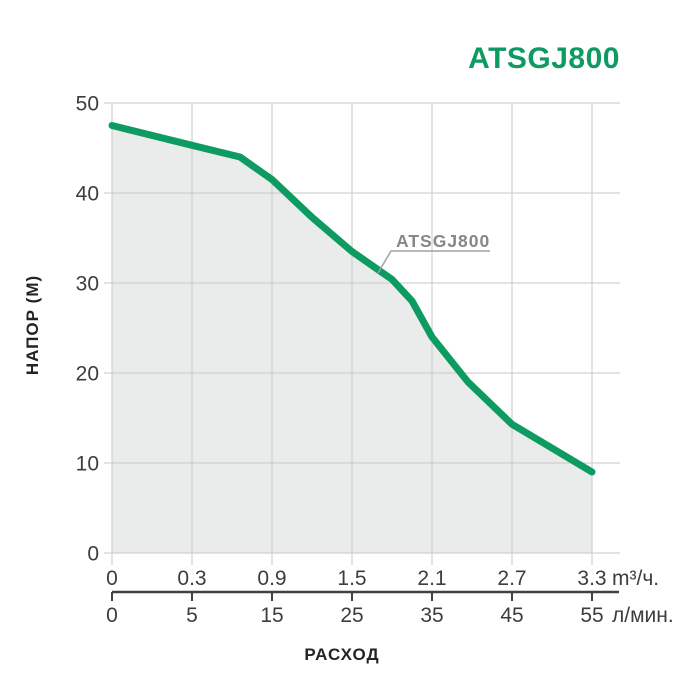 The width and height of the screenshot is (700, 688). What do you see at coordinates (192, 615) in the screenshot?
I see `svg-text: 5` at bounding box center [192, 615].